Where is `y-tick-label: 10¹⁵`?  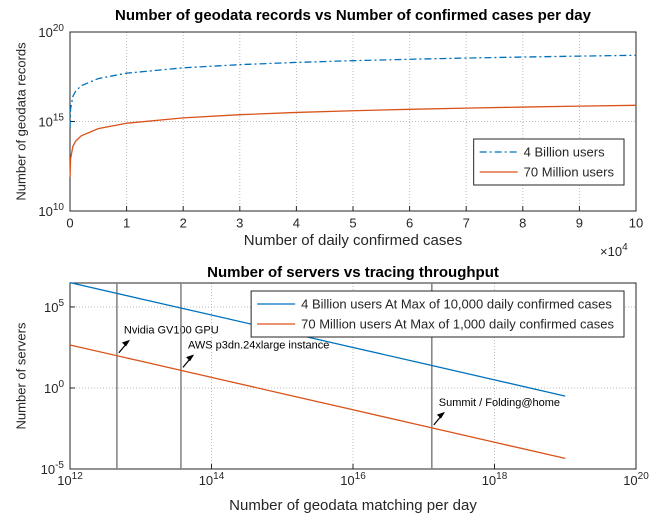 y-tick-label: 10¹⁵ is located at coordinates (51, 121).